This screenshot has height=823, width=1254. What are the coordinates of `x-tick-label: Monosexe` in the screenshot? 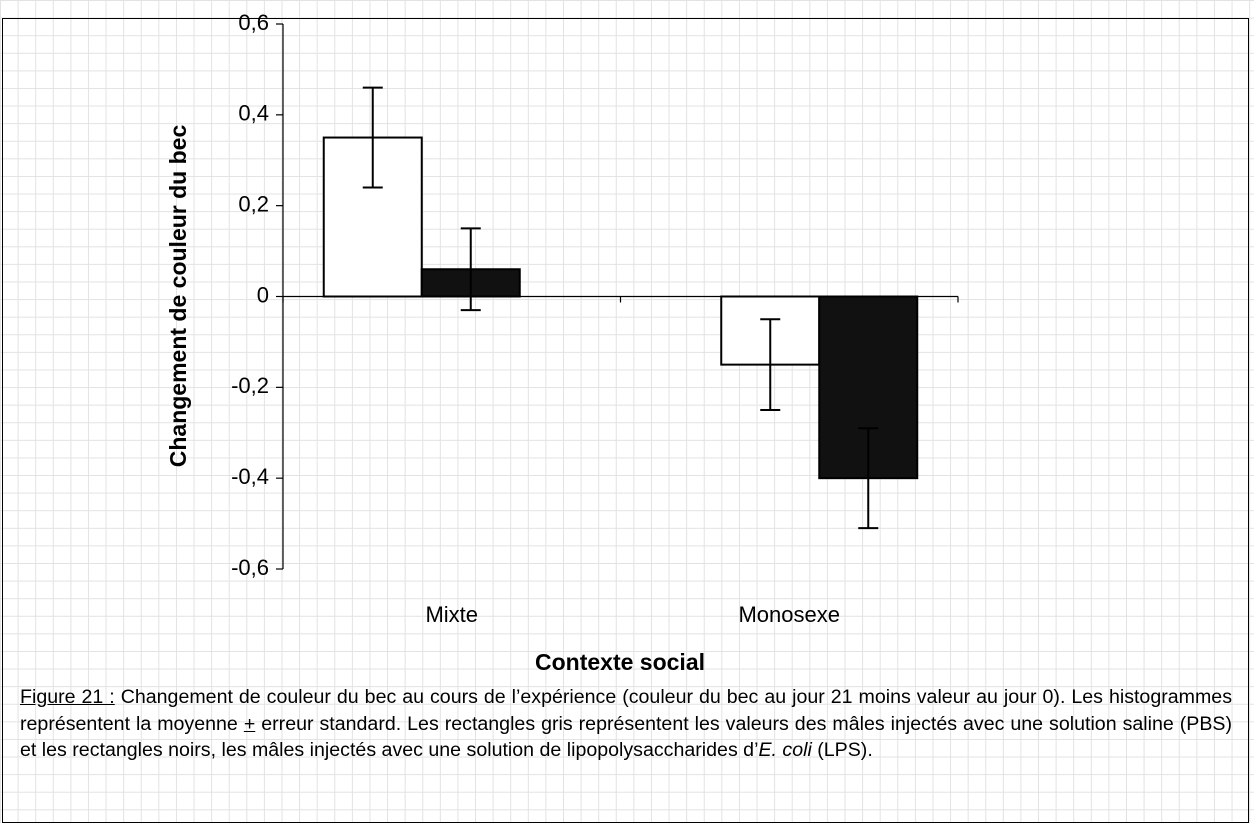 It's located at (789, 614).